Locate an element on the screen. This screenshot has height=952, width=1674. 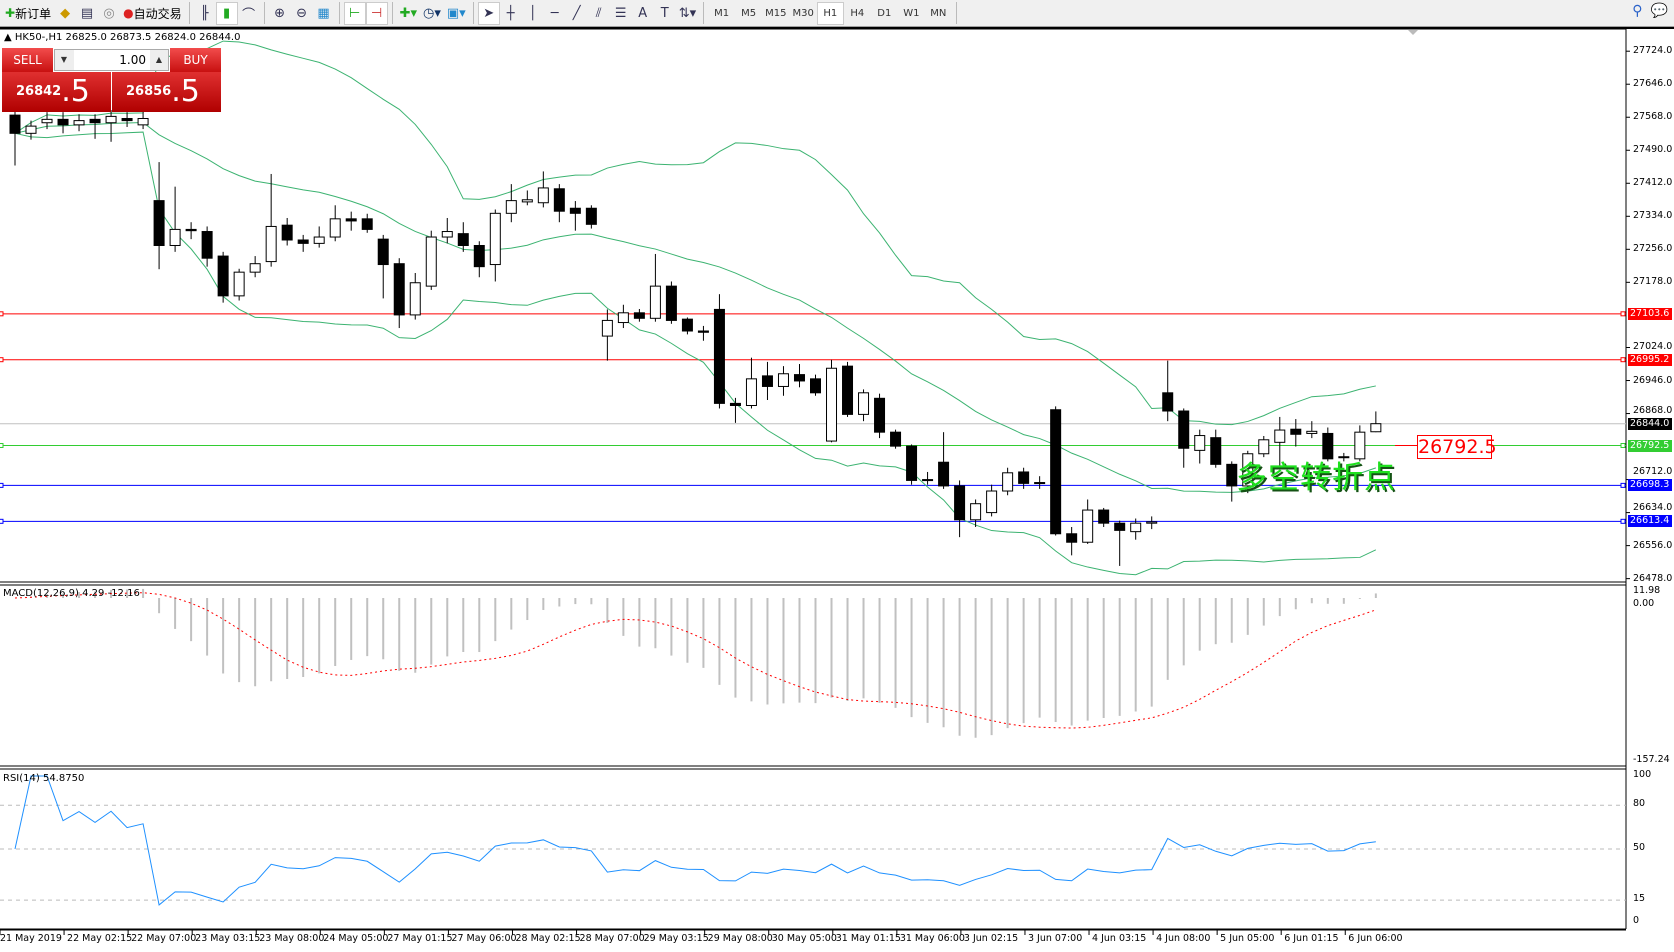
line-chart-button: ⌒ is located at coordinates (249, 13).